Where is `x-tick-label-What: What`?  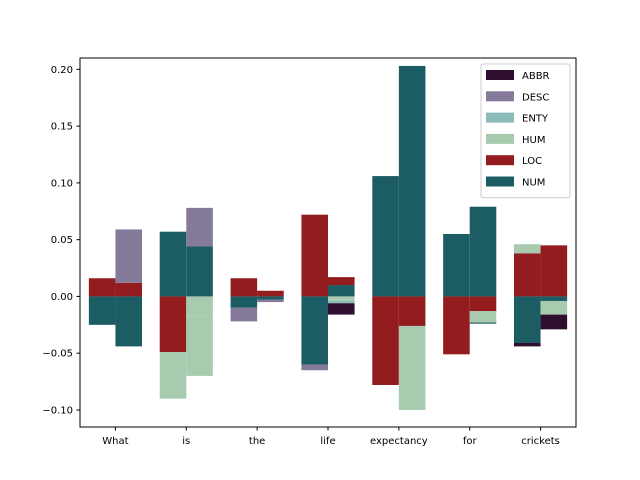 x-tick-label-What: What is located at coordinates (115, 441).